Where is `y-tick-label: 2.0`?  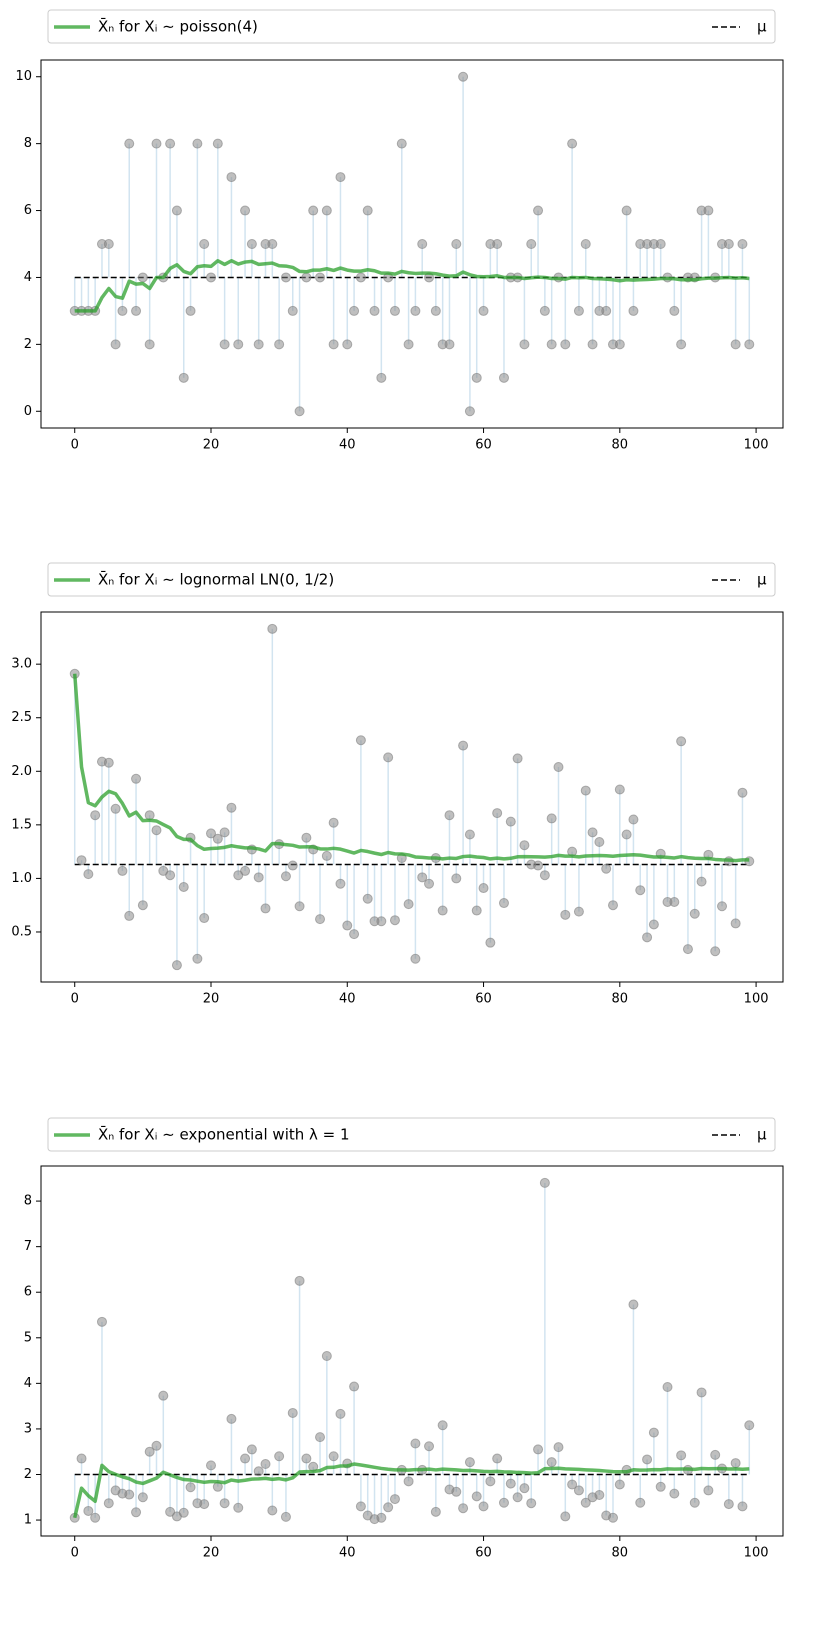 y-tick-label: 2.0 is located at coordinates (21, 771).